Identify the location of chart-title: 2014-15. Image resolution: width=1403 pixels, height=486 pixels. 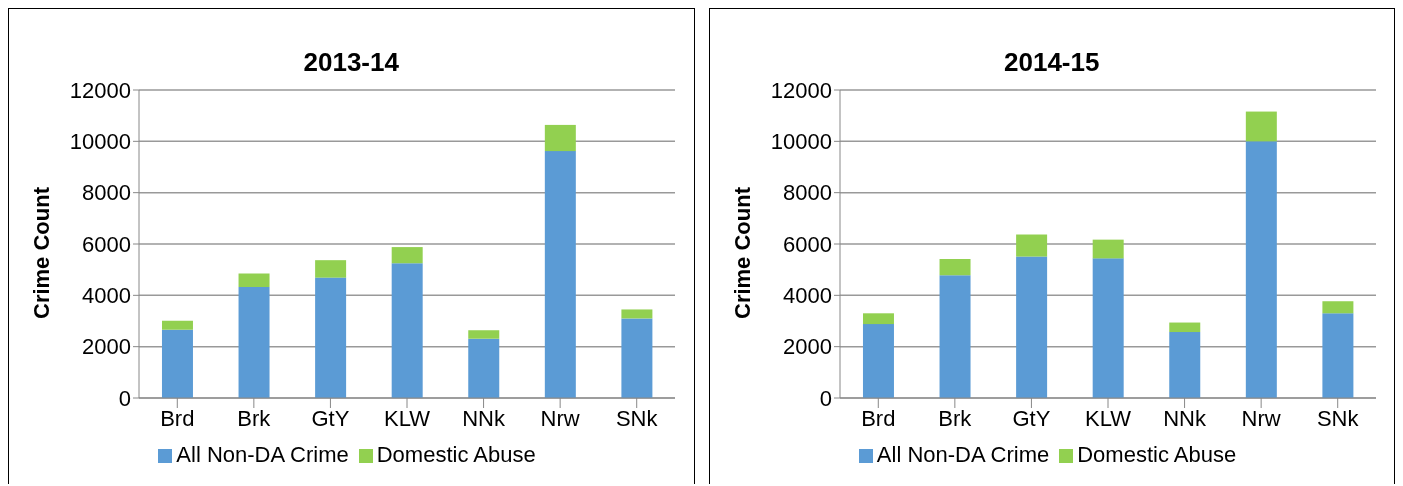
(1052, 62).